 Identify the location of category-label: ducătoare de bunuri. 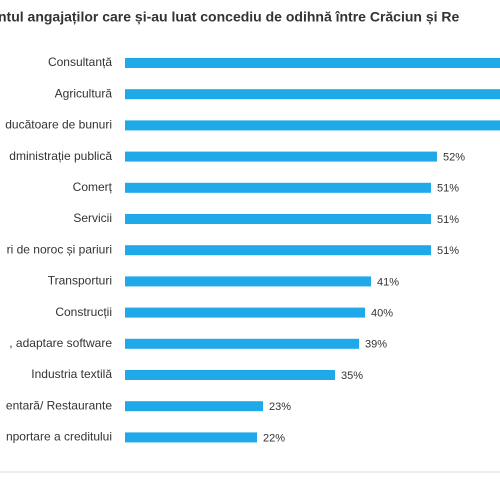
(58, 125).